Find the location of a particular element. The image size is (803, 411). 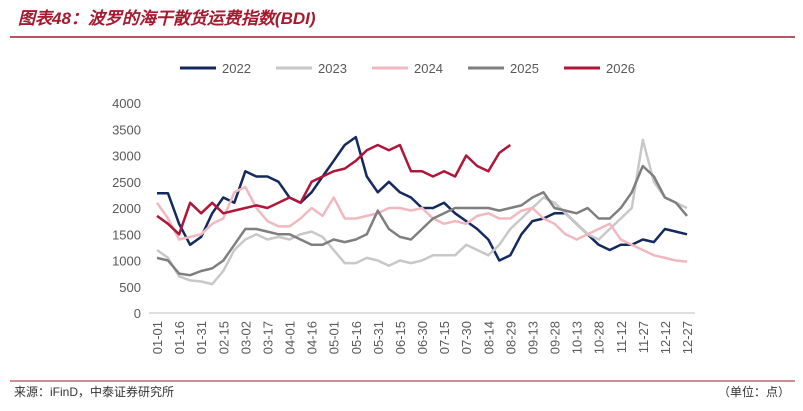

x-tick-label: 06-15 is located at coordinates (400, 337).